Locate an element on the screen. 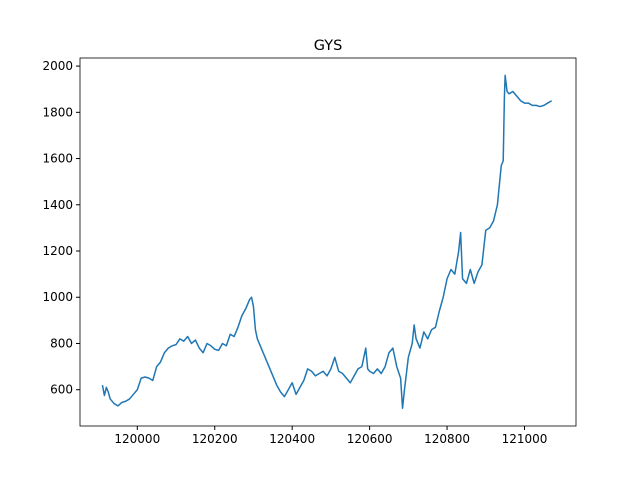  y-tick-label: 1600 is located at coordinates (57, 159).